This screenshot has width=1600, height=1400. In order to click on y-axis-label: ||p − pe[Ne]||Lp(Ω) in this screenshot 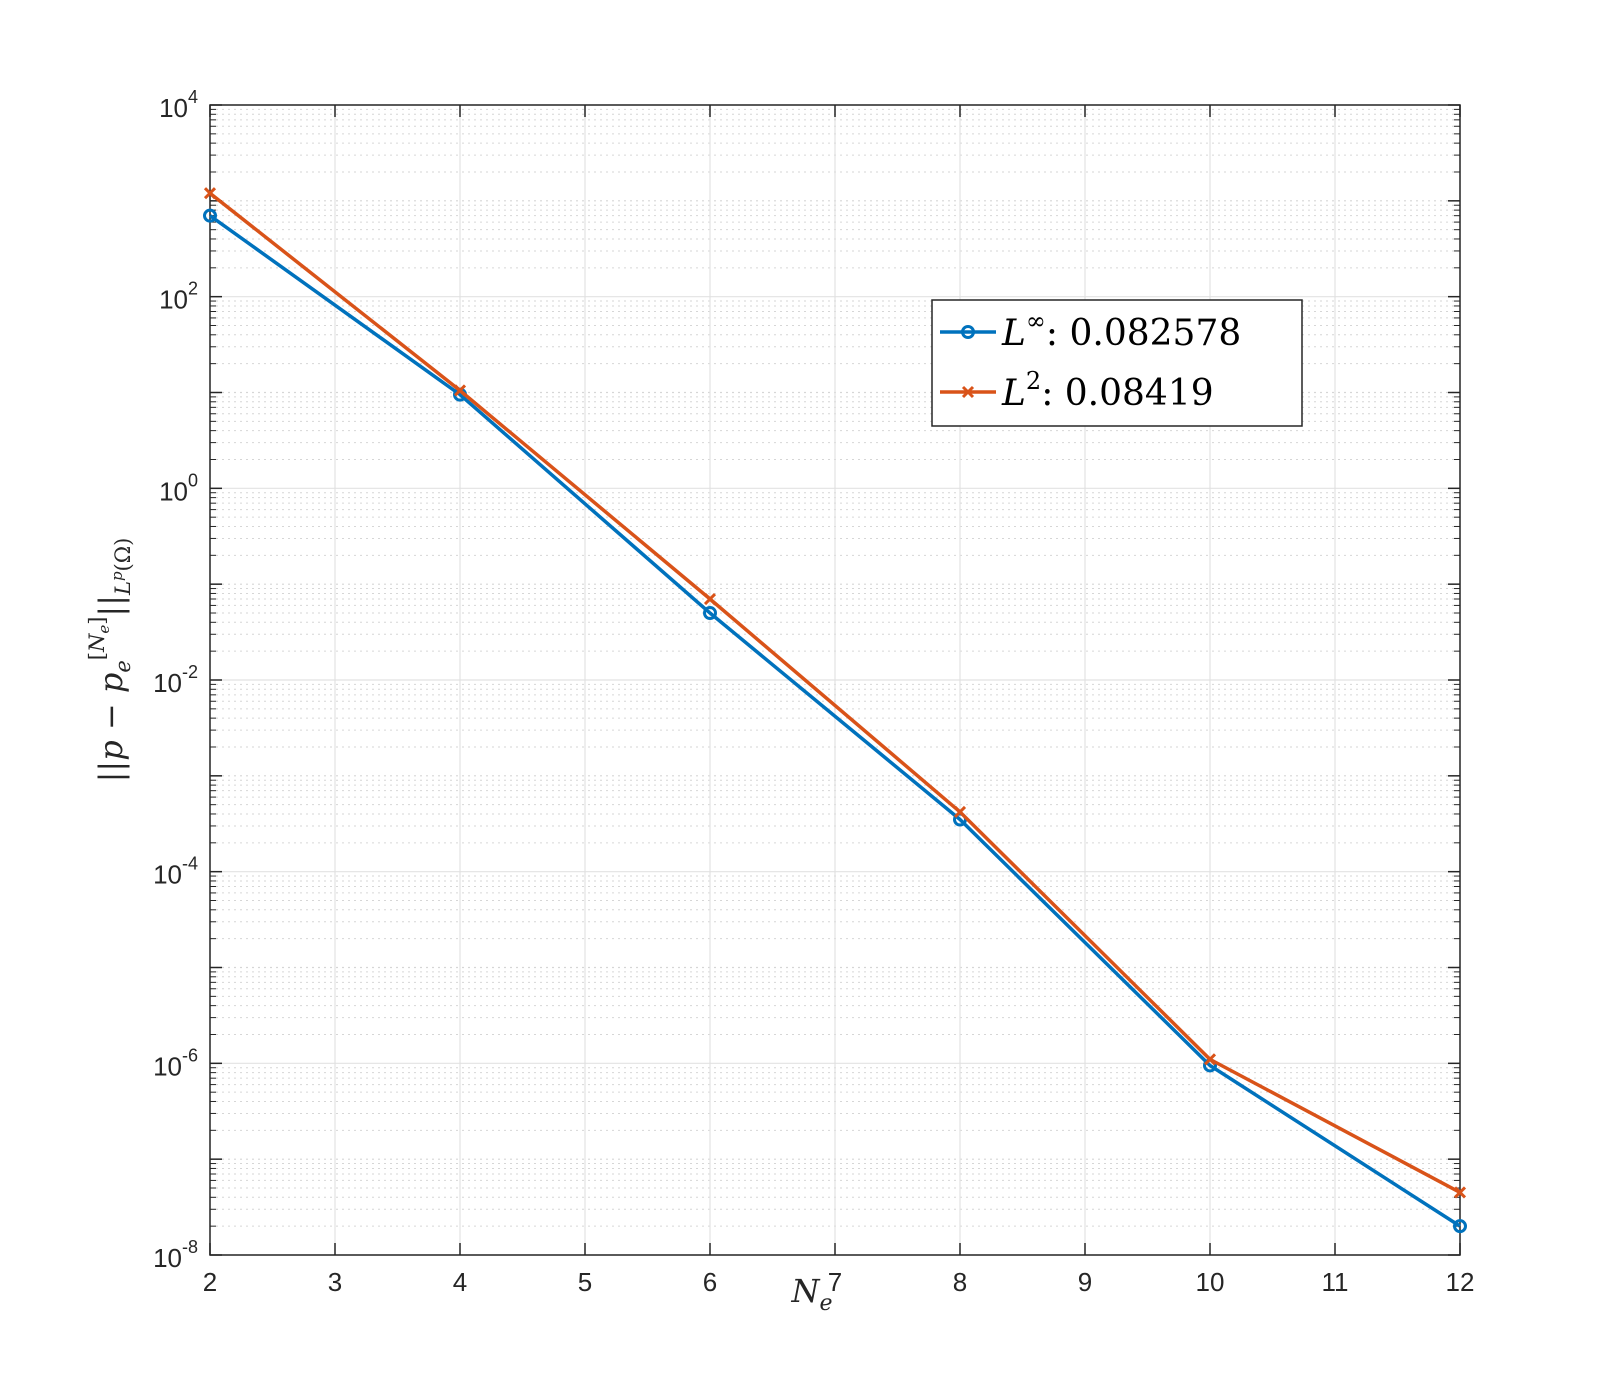, I will do `click(110, 660)`.